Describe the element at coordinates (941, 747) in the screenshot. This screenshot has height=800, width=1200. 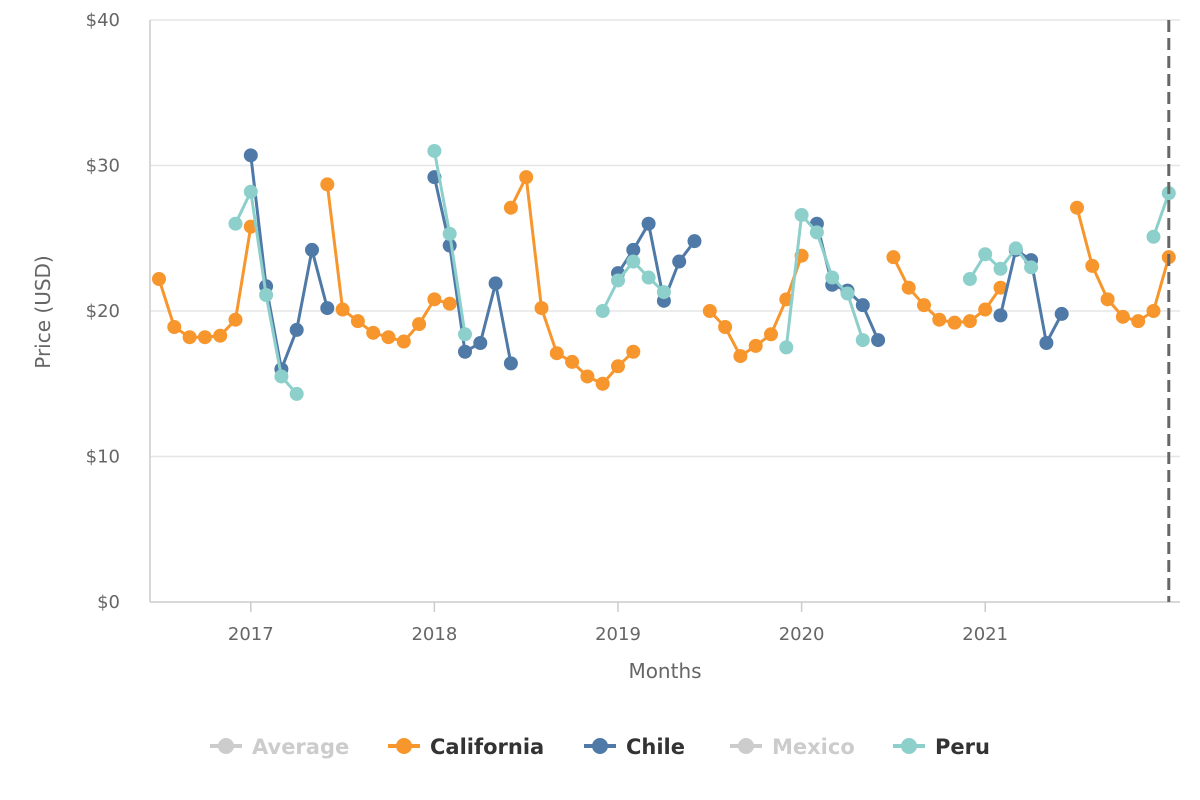
I see `legend-item-peru: Peru` at that location.